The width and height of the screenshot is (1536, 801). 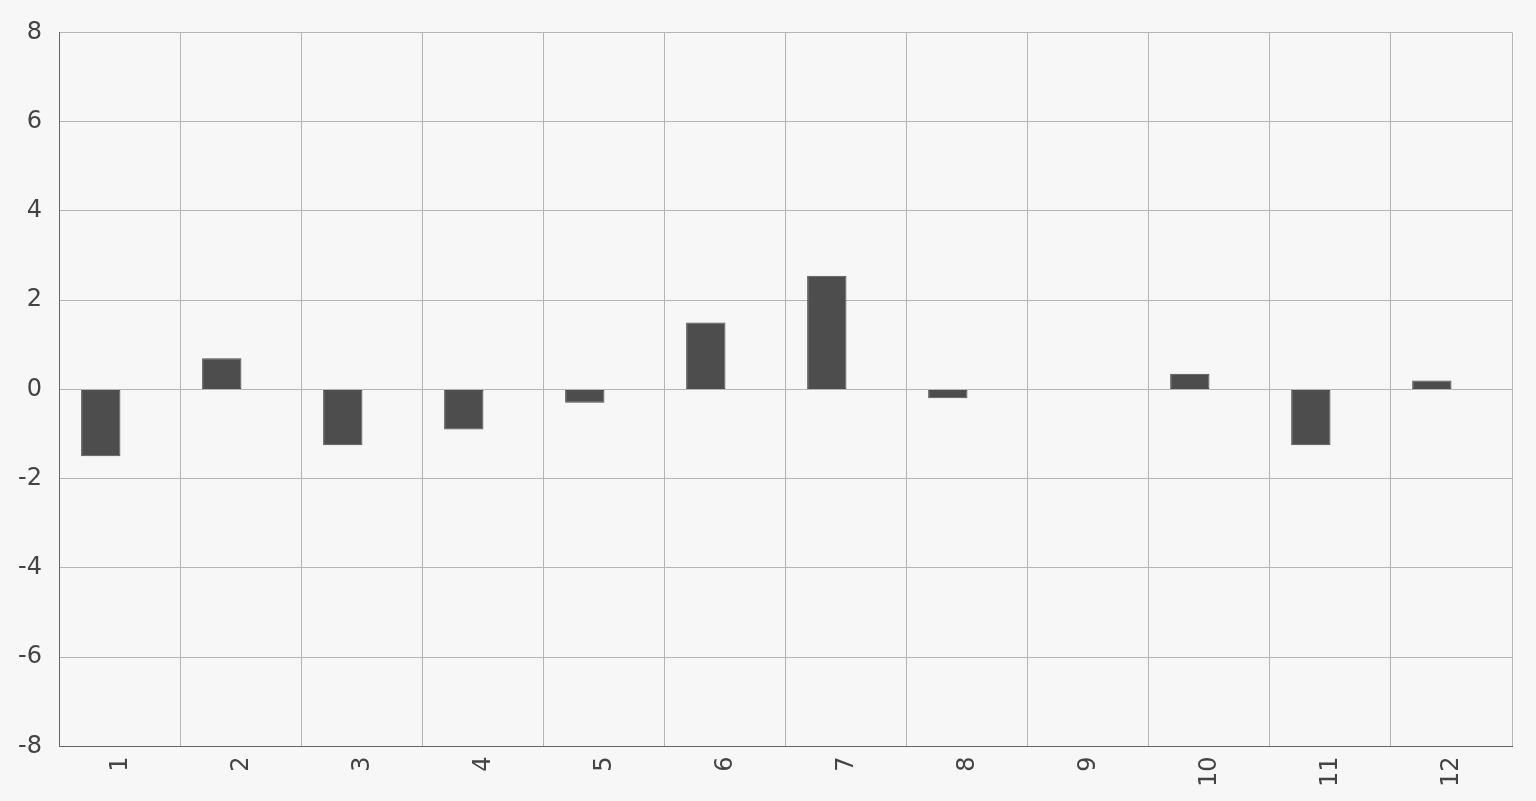 What do you see at coordinates (1328, 772) in the screenshot?
I see `x-tick-label: 11` at bounding box center [1328, 772].